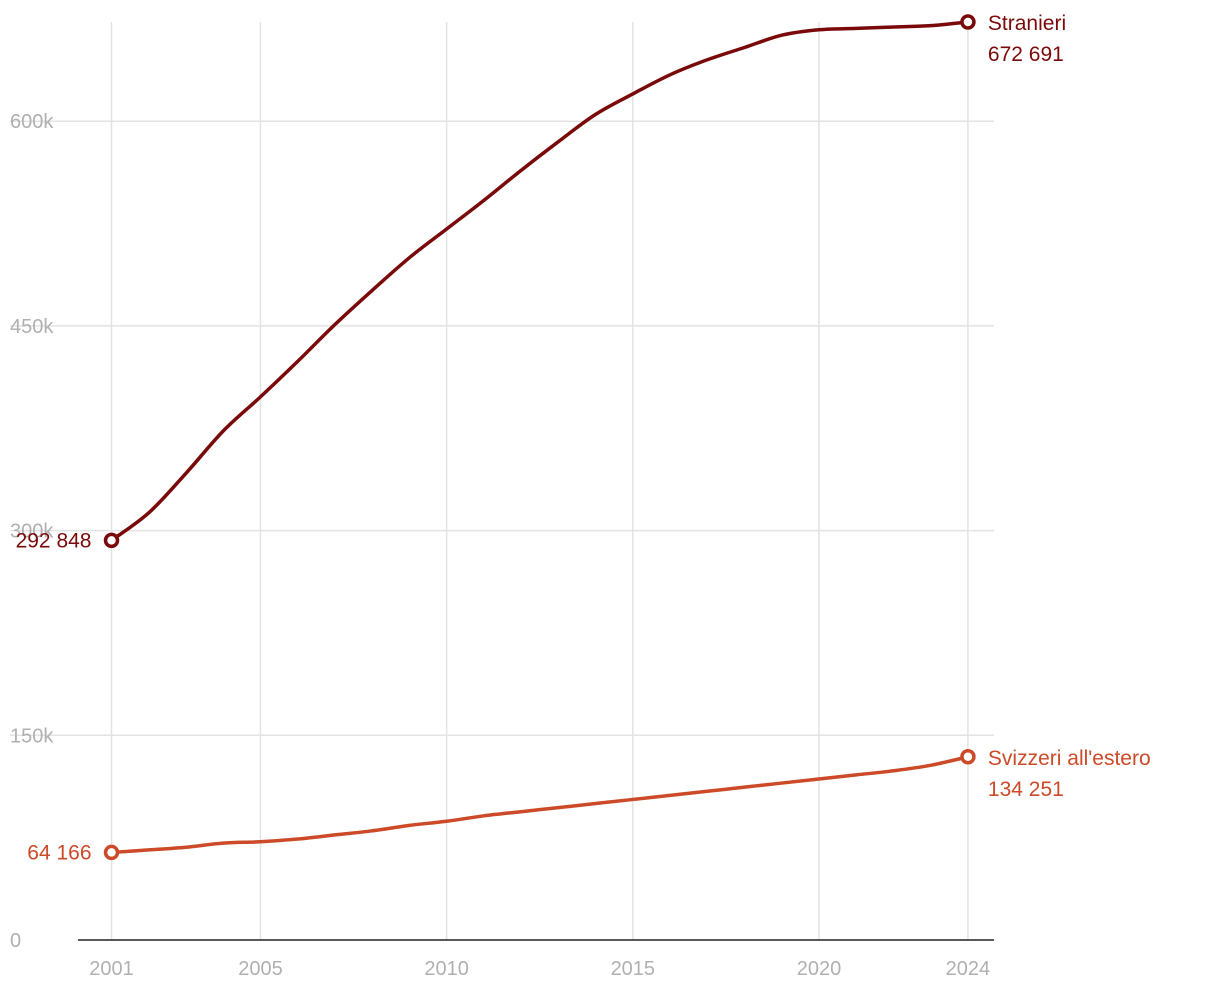 This screenshot has height=992, width=1220. Describe the element at coordinates (111, 852) in the screenshot. I see `series-start-point-svizzeri-all-estero` at that location.